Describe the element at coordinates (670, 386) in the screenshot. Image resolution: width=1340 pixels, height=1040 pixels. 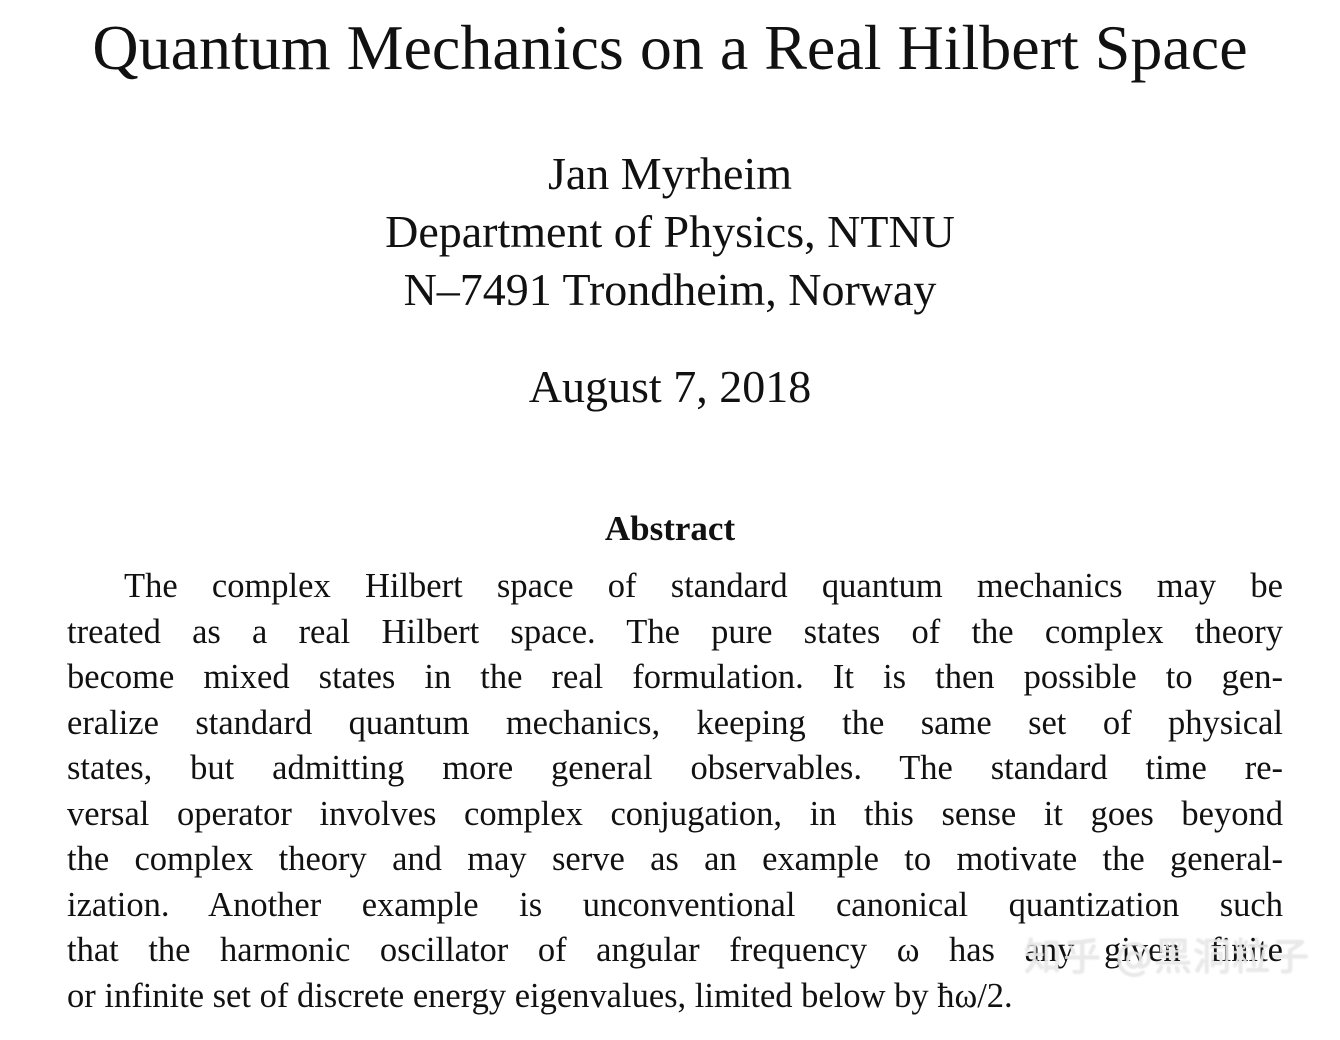
I see `paper-date: August 7, 2018` at that location.